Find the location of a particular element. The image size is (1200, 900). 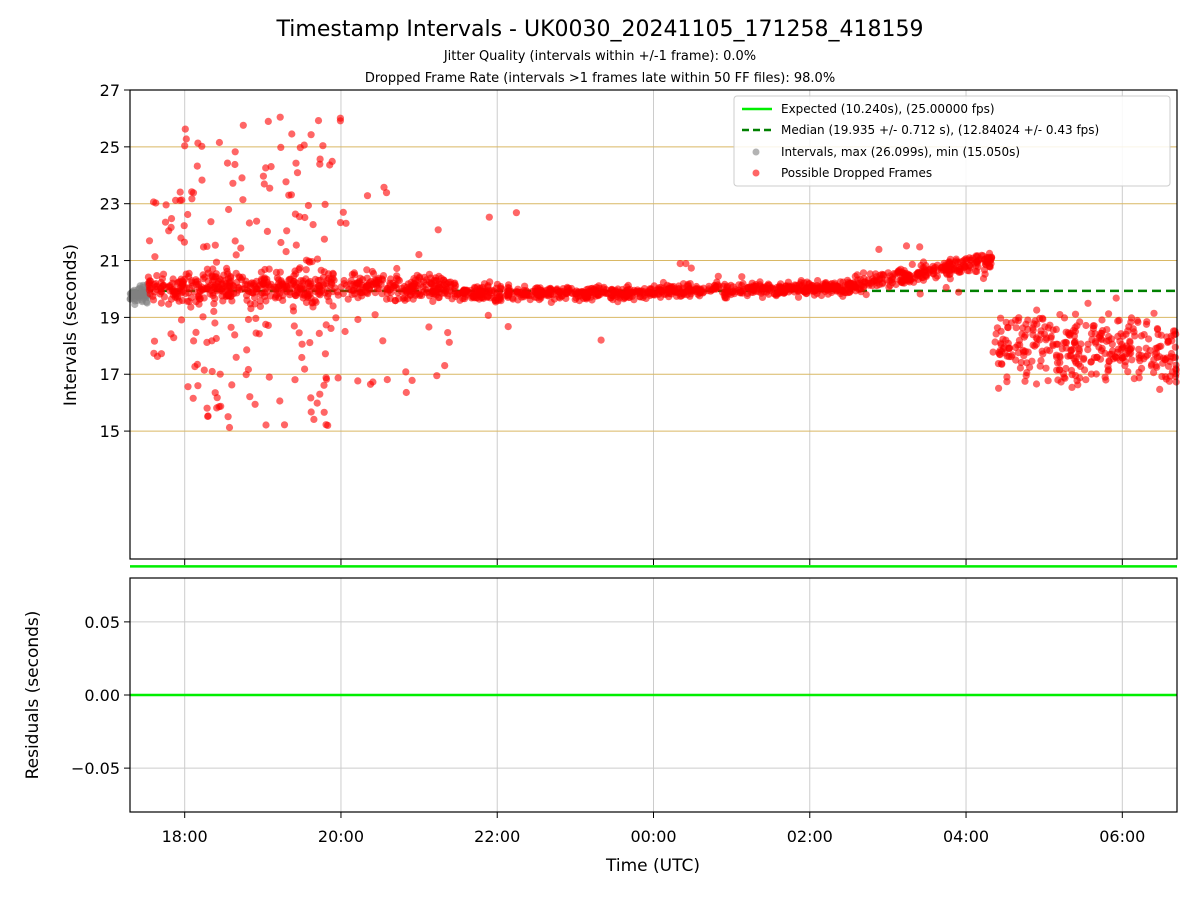

x-tick-label: 18:00 is located at coordinates (185, 836).